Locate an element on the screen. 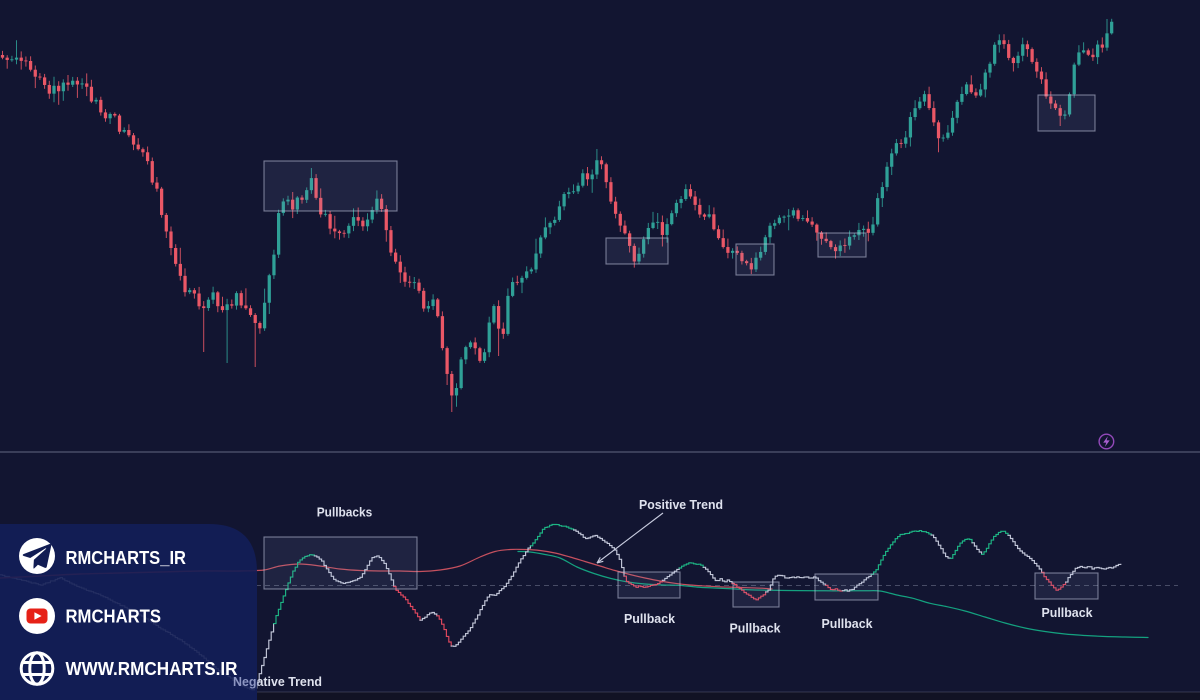 This screenshot has height=700, width=1200. svg-text: Negative Trend is located at coordinates (277, 681).